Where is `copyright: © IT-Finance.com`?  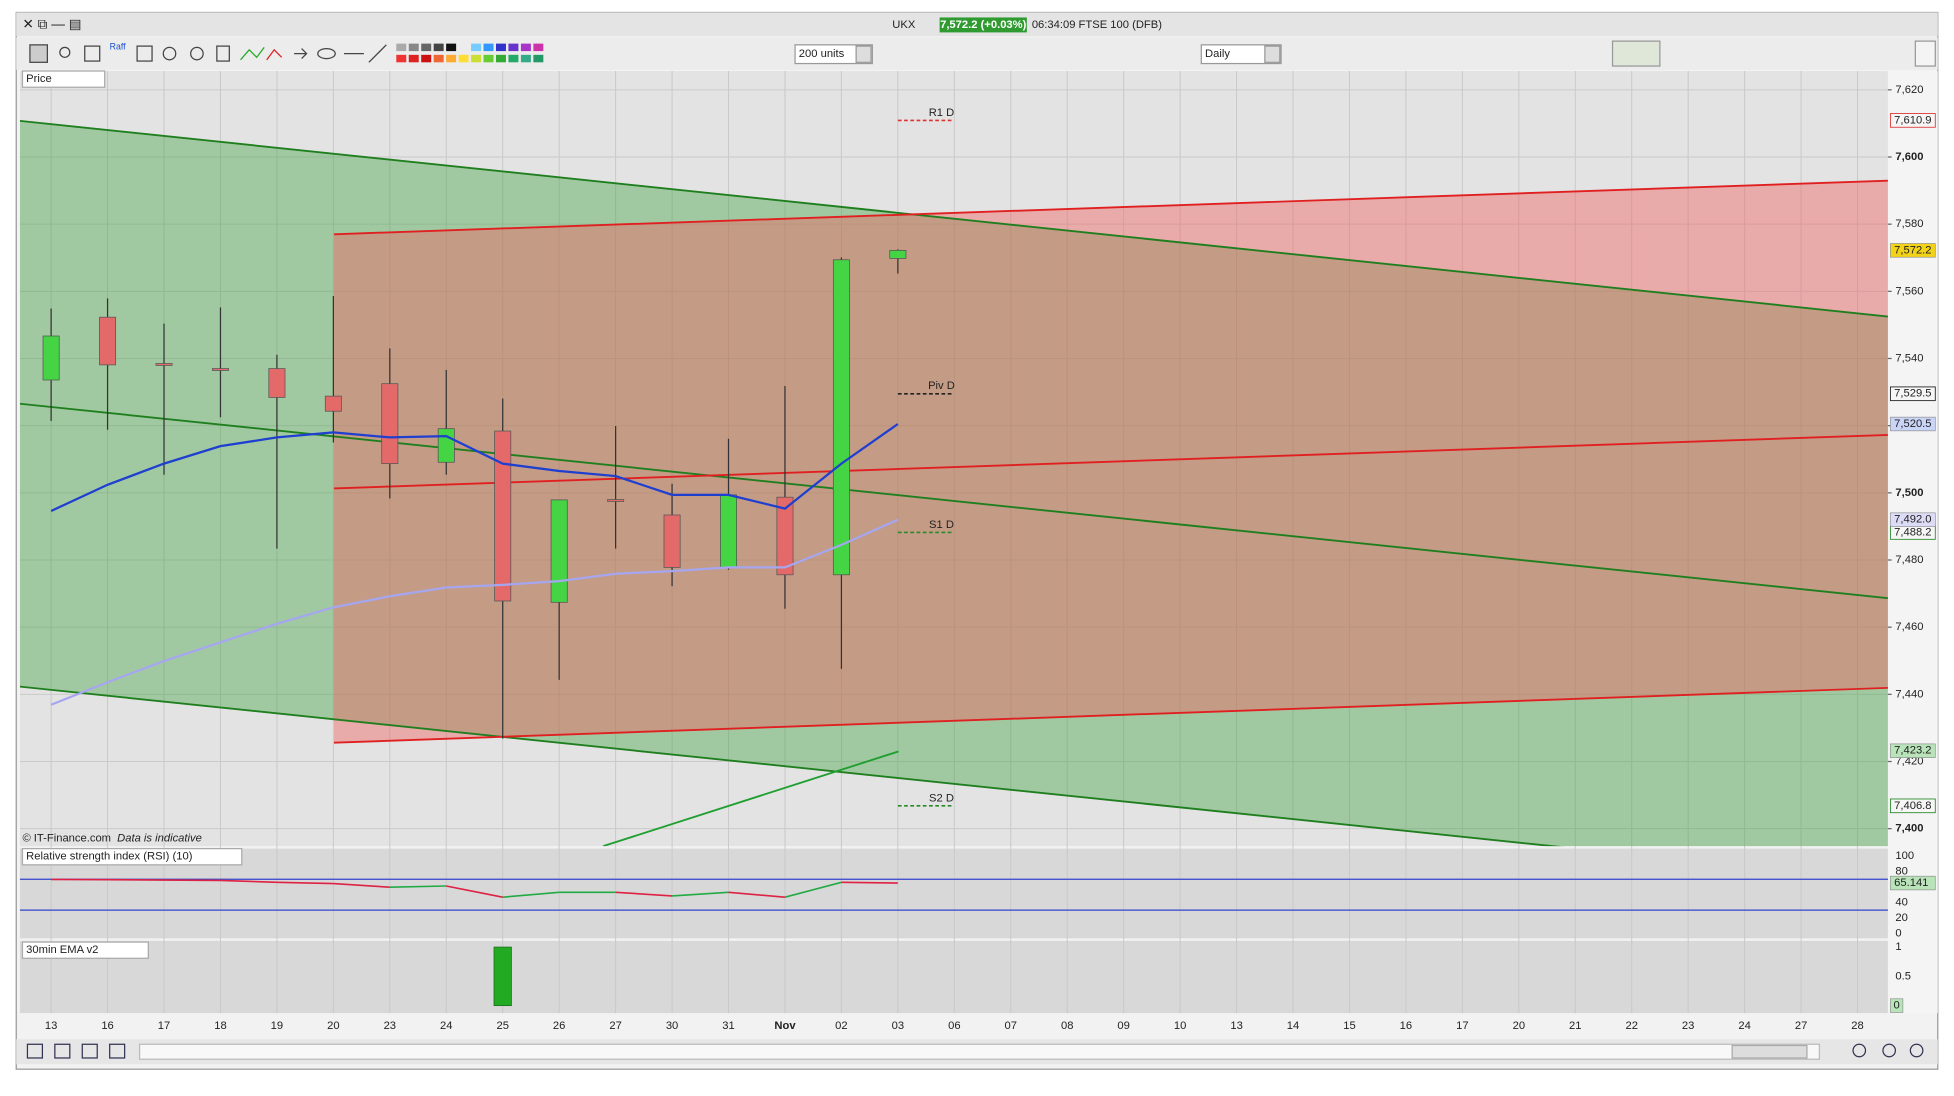 copyright: © IT-Finance.com is located at coordinates (66, 839).